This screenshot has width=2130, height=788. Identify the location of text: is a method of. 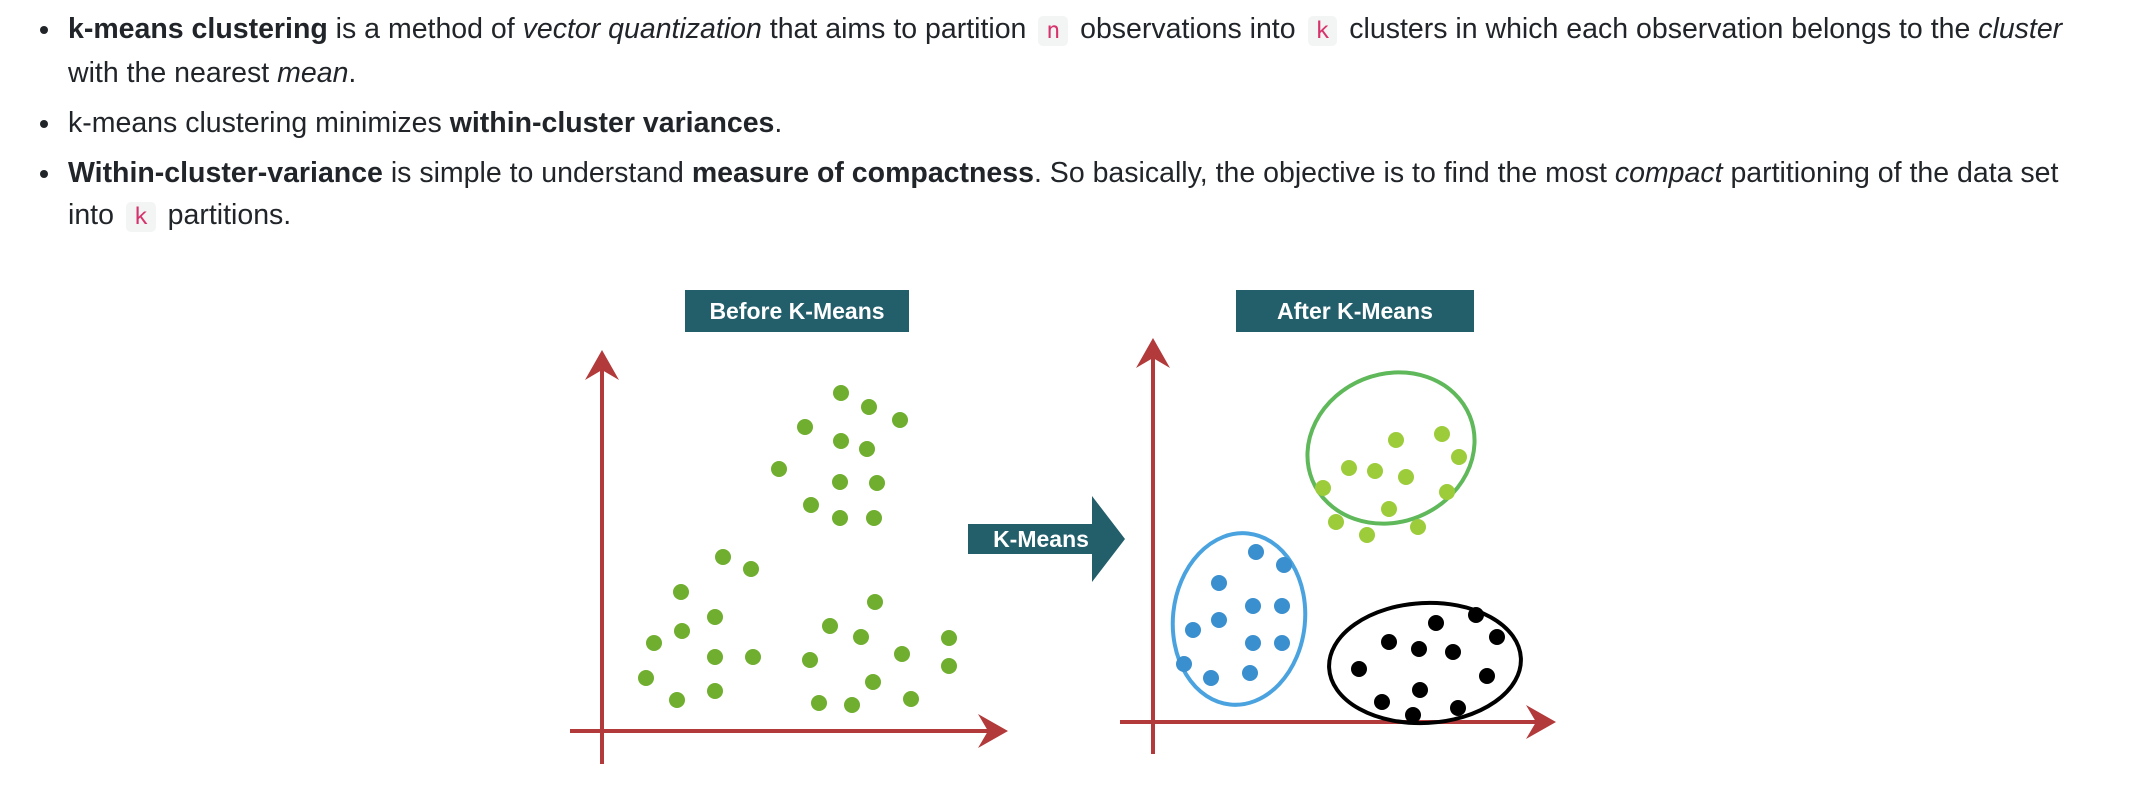
(425, 29).